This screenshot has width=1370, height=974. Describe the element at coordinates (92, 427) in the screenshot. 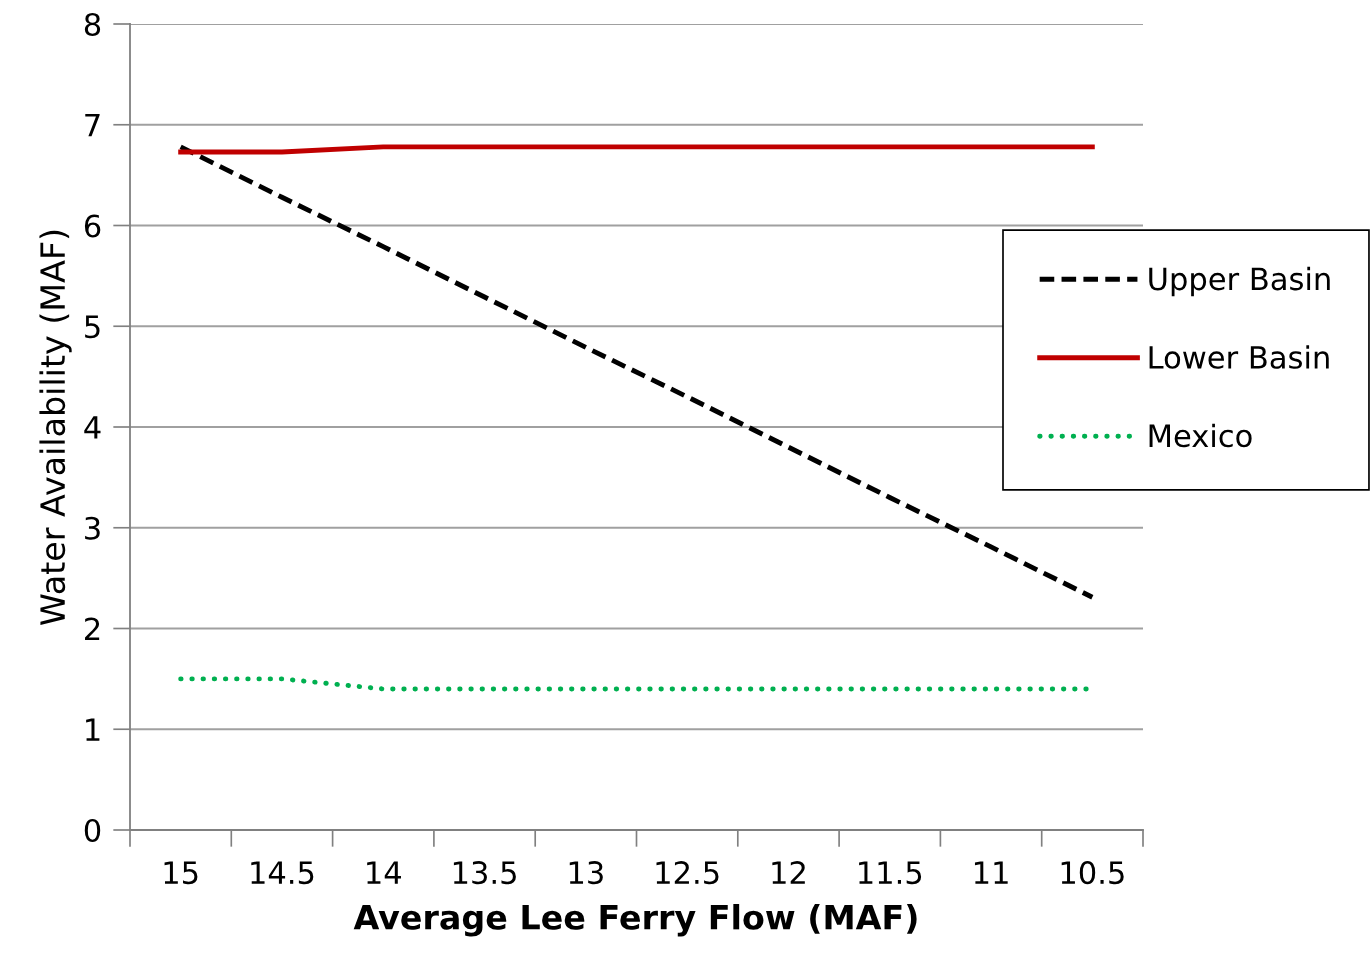

I see `y-tick-label: 4` at that location.